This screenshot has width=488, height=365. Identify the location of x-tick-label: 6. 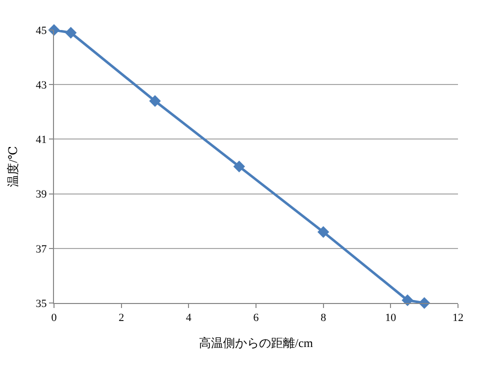
(256, 318).